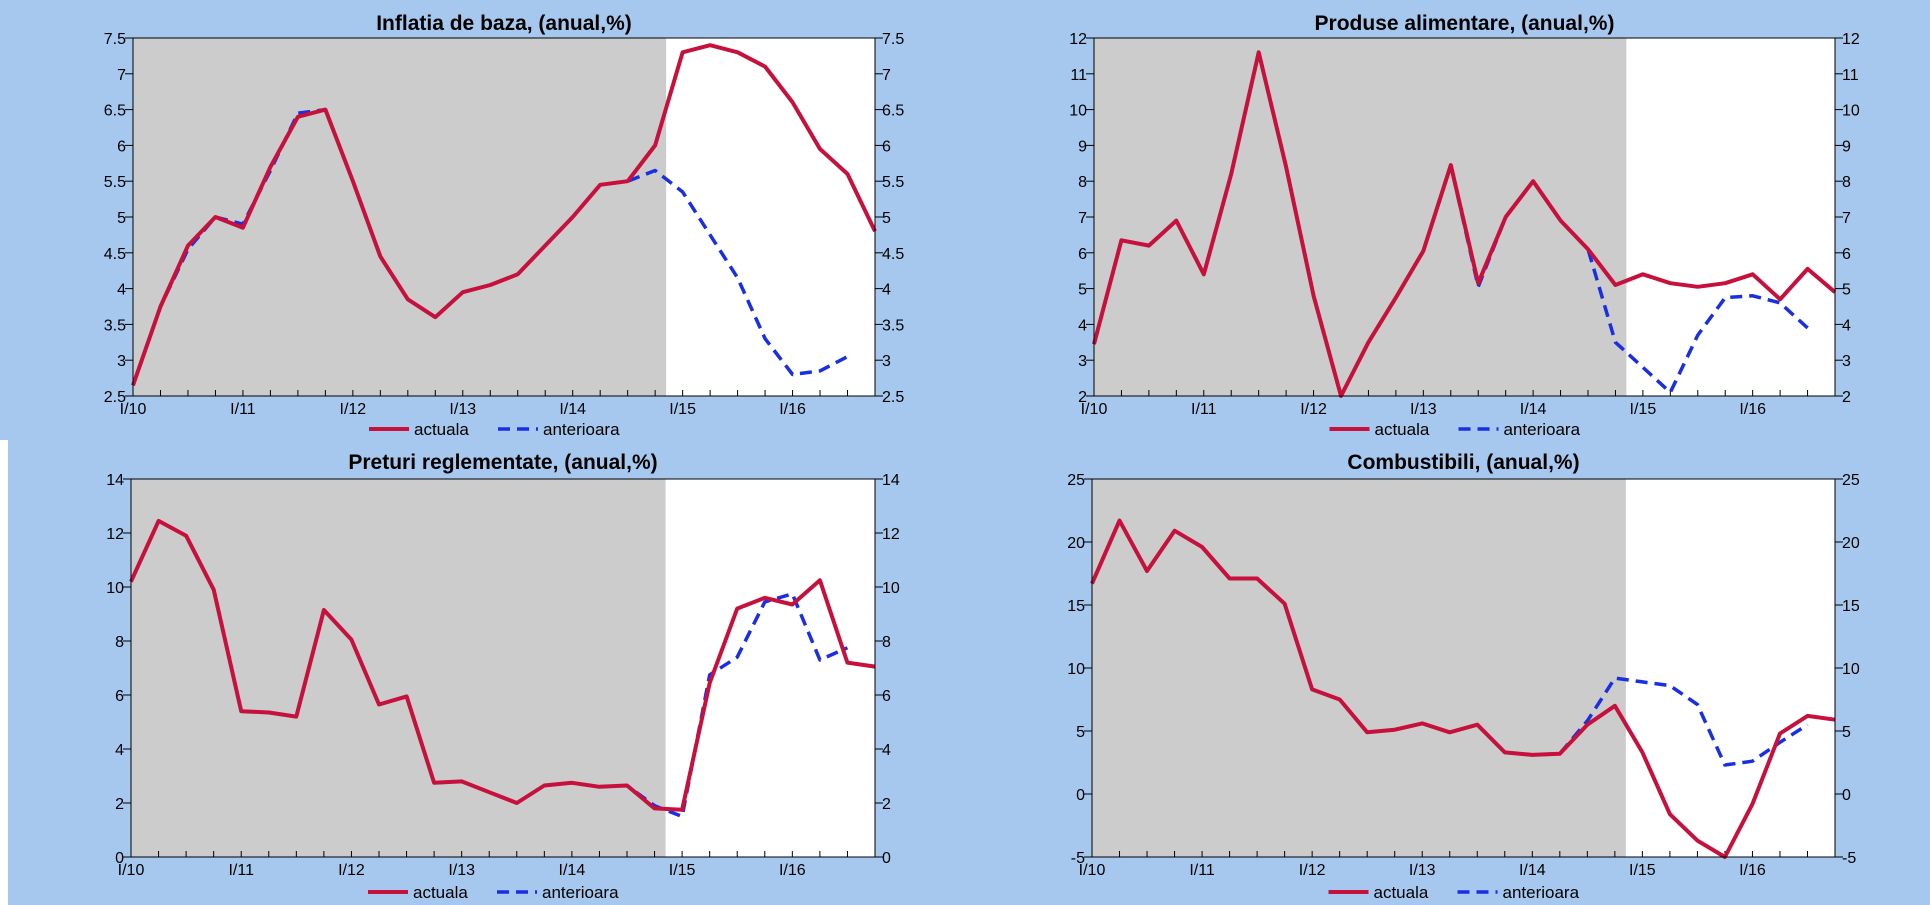 The image size is (1930, 905). I want to click on y-tick-label-right: 3.5, so click(893, 325).